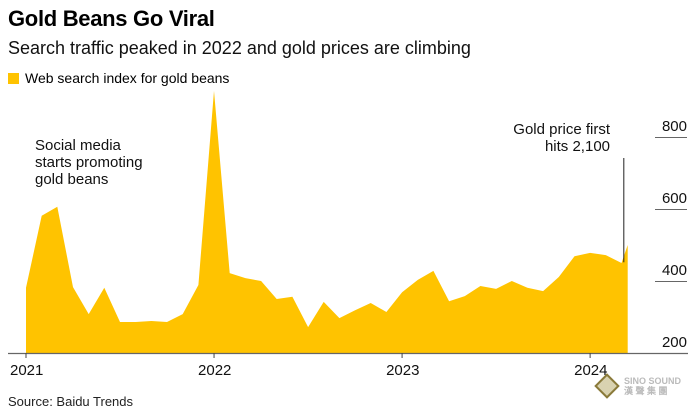  What do you see at coordinates (71, 401) in the screenshot?
I see `source-note: Source: Baidu Trends` at bounding box center [71, 401].